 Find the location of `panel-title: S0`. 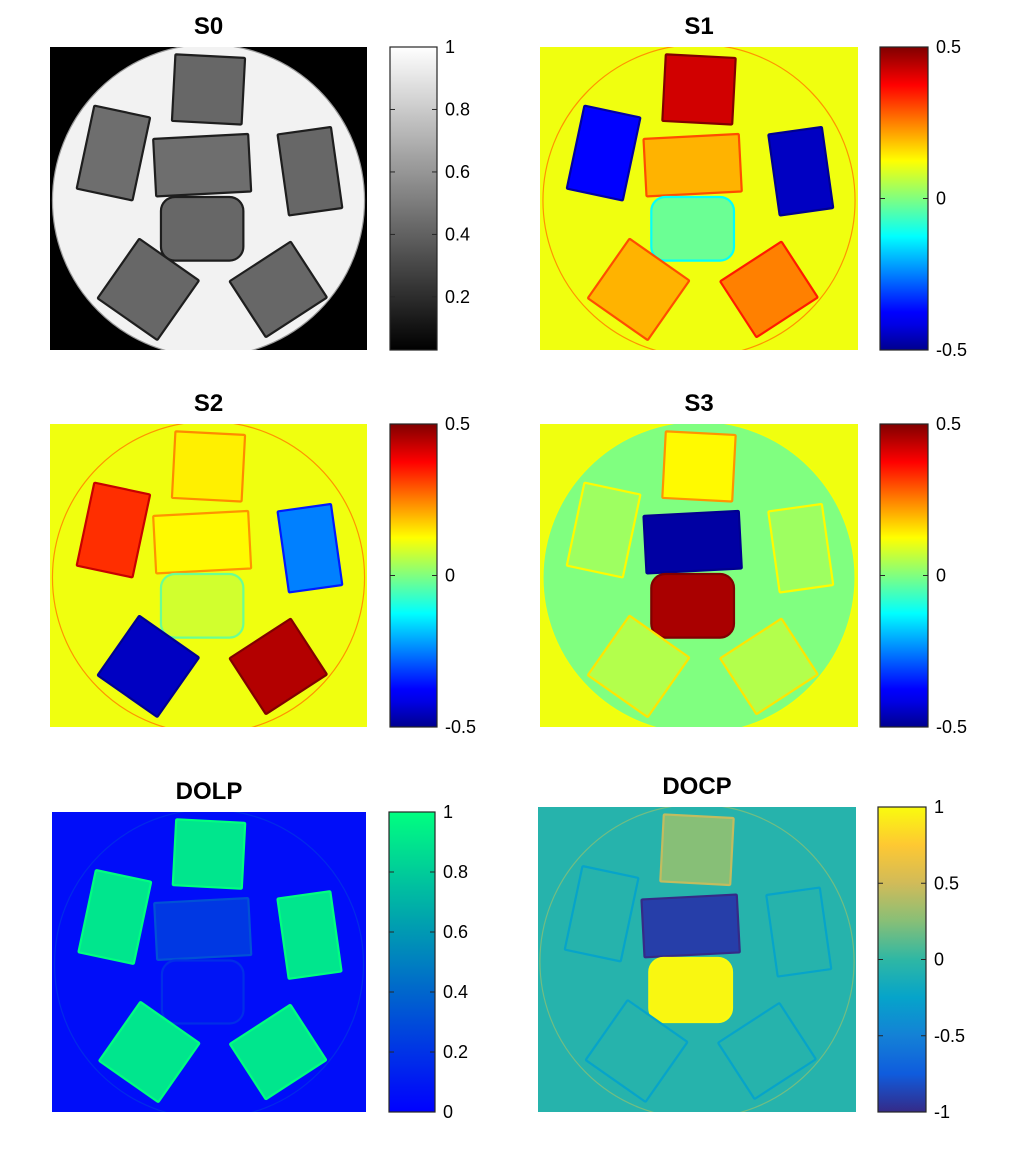

panel-title: S0 is located at coordinates (208, 26).